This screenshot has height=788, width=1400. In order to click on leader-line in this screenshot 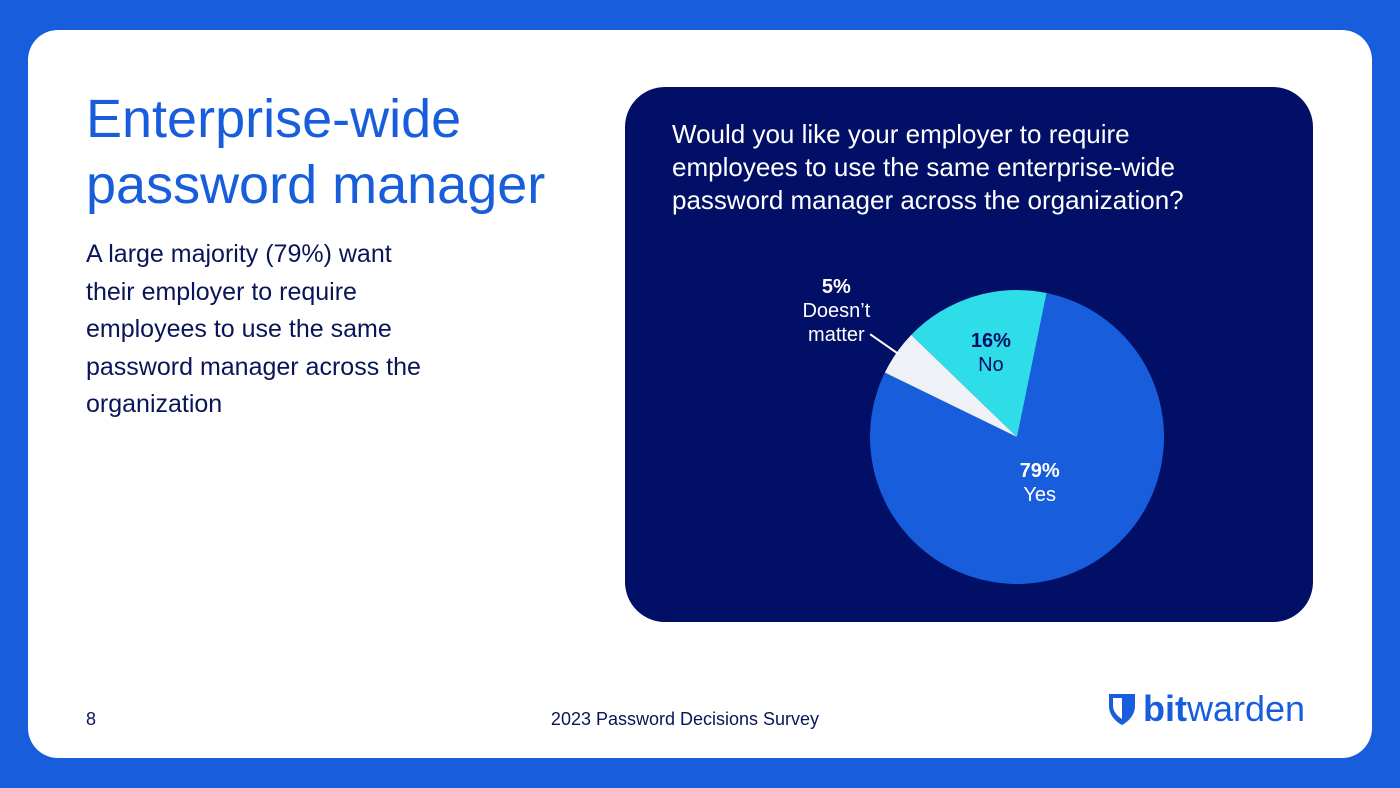, I will do `click(884, 344)`.